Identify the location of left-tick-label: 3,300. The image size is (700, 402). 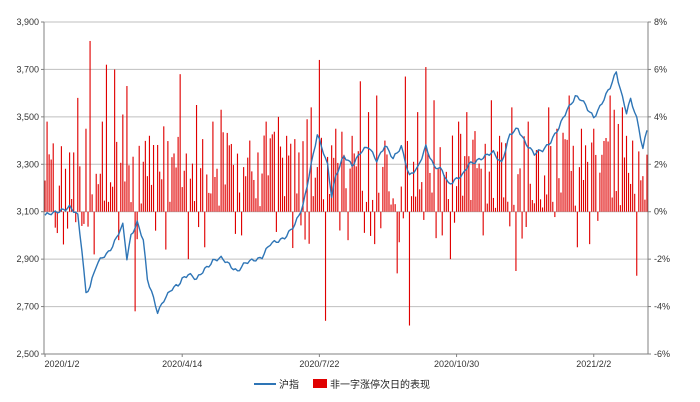
(27, 164).